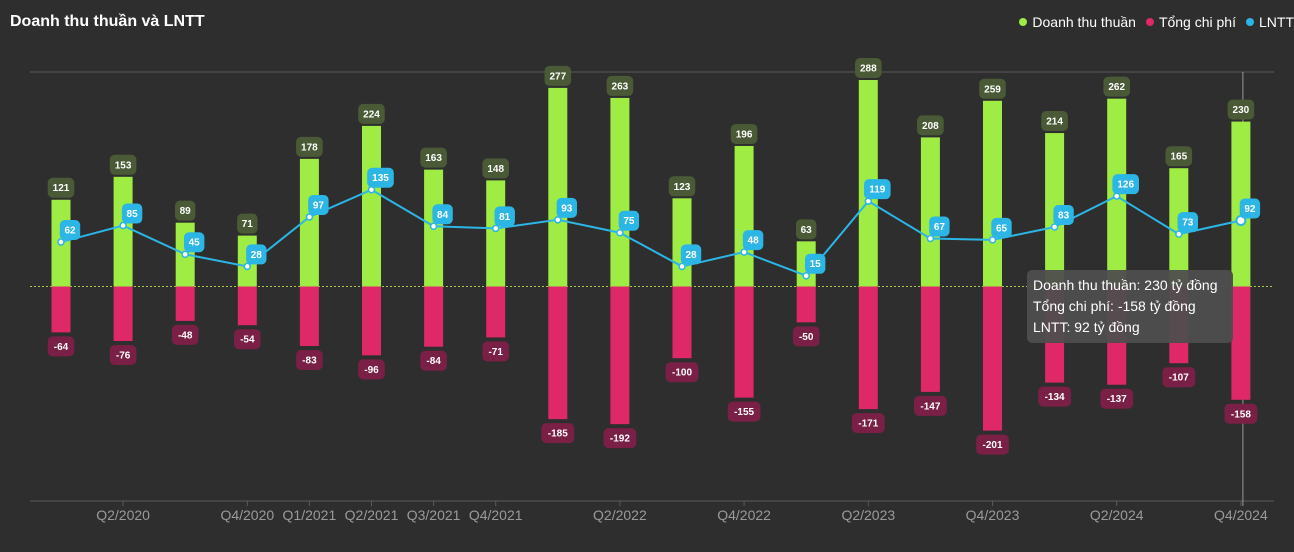 This screenshot has width=1294, height=552. I want to click on revenue-data-label: 153, so click(123, 165).